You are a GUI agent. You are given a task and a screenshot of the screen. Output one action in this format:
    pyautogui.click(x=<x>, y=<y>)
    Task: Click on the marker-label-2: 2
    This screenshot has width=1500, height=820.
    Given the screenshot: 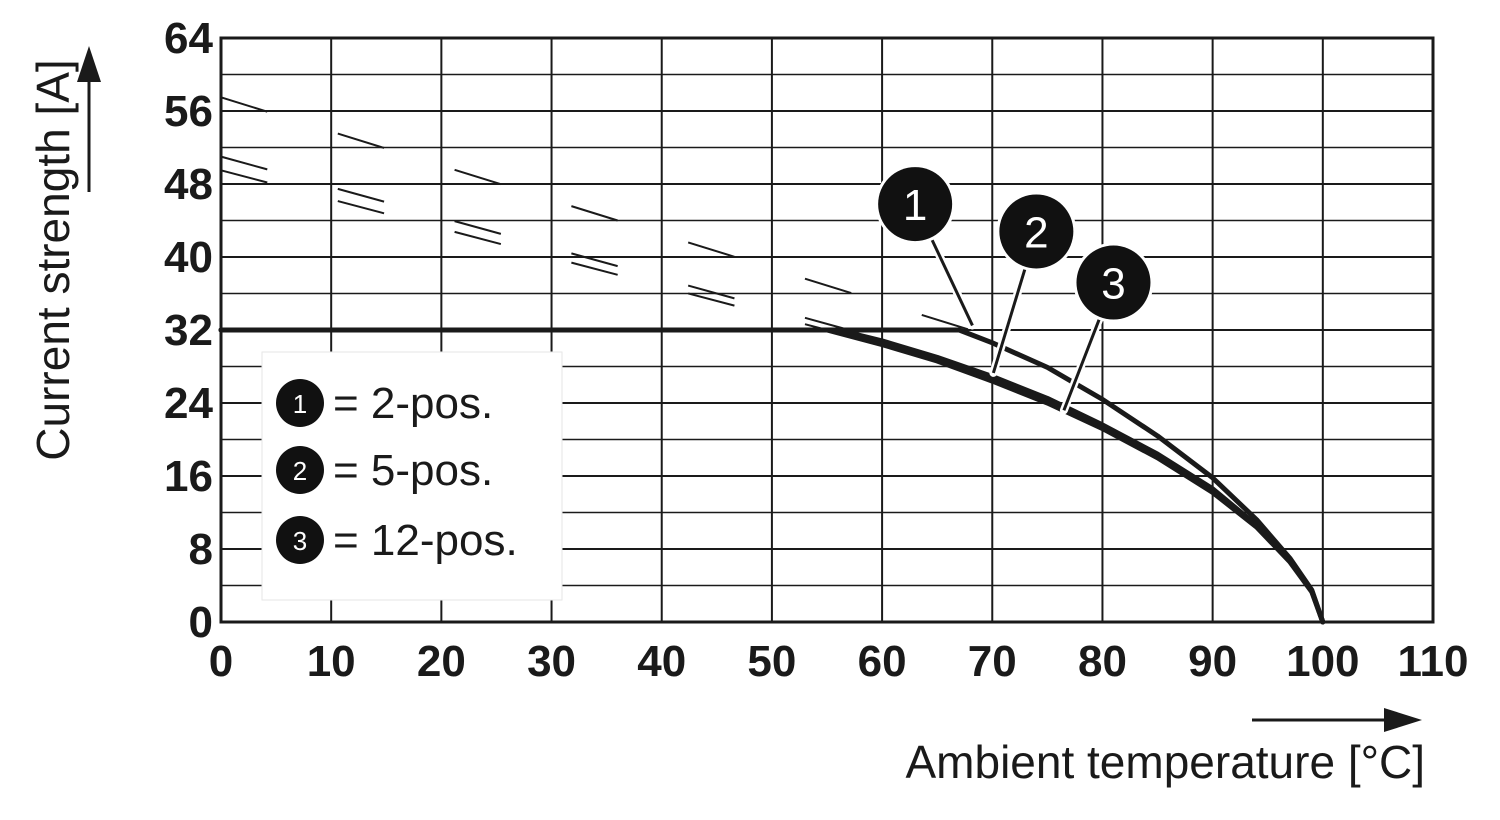 What is the action you would take?
    pyautogui.click(x=1036, y=232)
    